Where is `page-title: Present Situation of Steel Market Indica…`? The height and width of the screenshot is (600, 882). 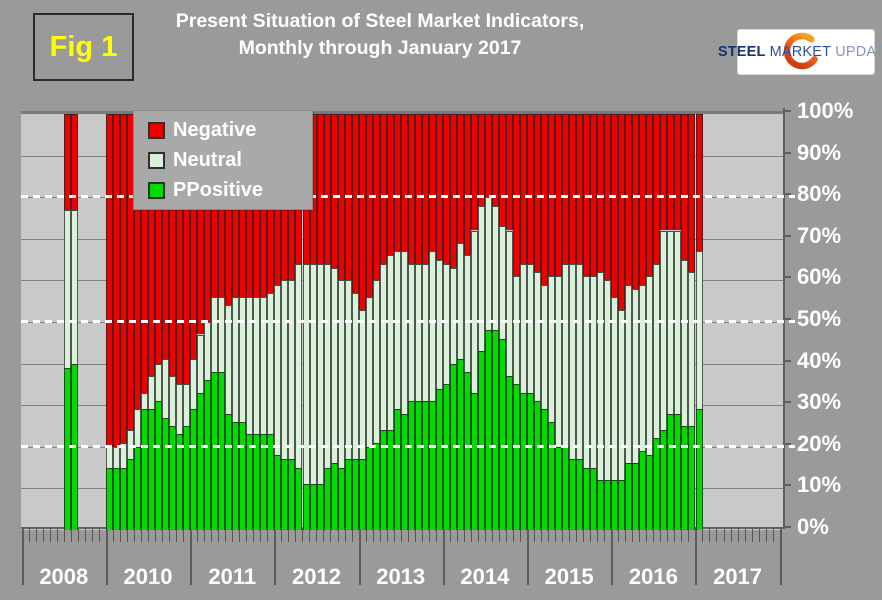
page-title: Present Situation of Steel Market Indica… is located at coordinates (380, 35).